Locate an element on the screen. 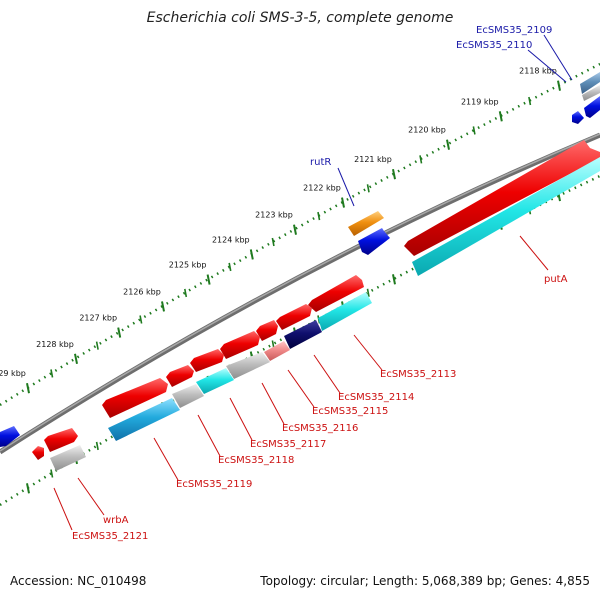 This screenshot has height=600, width=600. label-EcSMS35_2116: EcSMS35_2116 is located at coordinates (320, 428).